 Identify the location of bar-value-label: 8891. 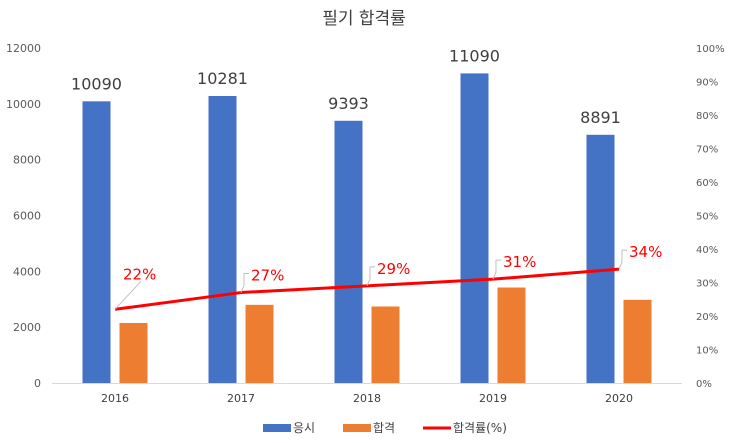
(600, 117).